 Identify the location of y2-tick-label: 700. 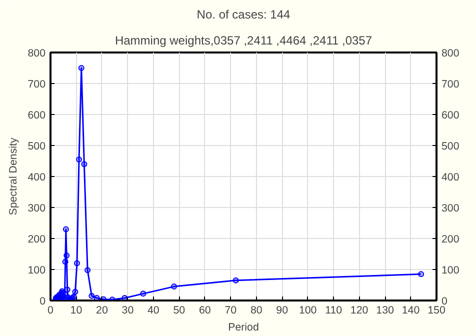
(451, 84).